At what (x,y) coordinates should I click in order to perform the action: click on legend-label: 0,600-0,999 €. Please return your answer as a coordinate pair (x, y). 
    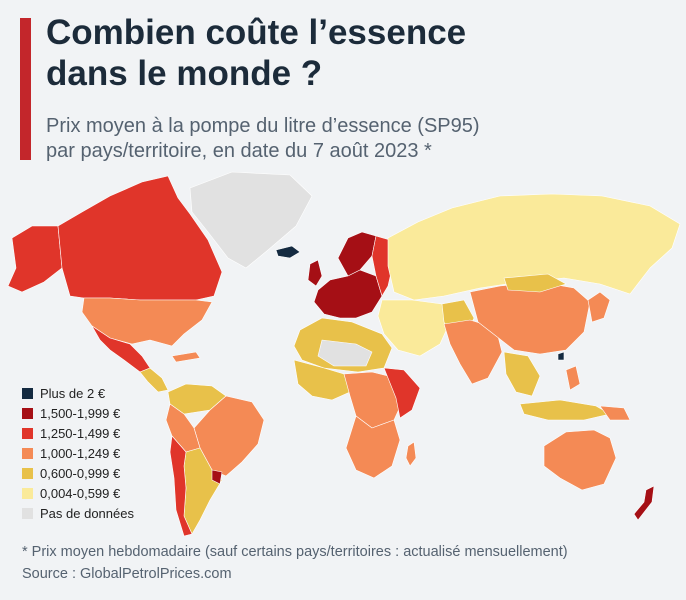
    Looking at the image, I should click on (80, 473).